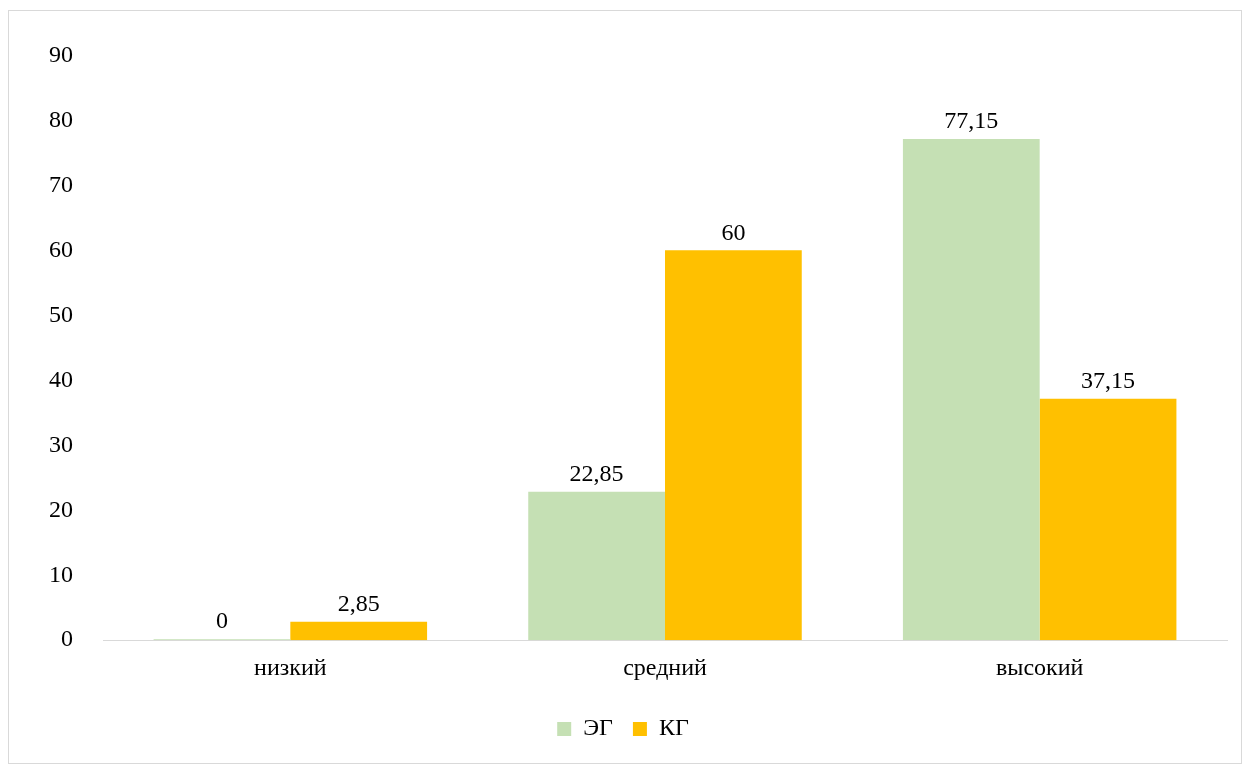 This screenshot has height=767, width=1245. Describe the element at coordinates (61, 248) in the screenshot. I see `y-tick-label: 60` at that location.